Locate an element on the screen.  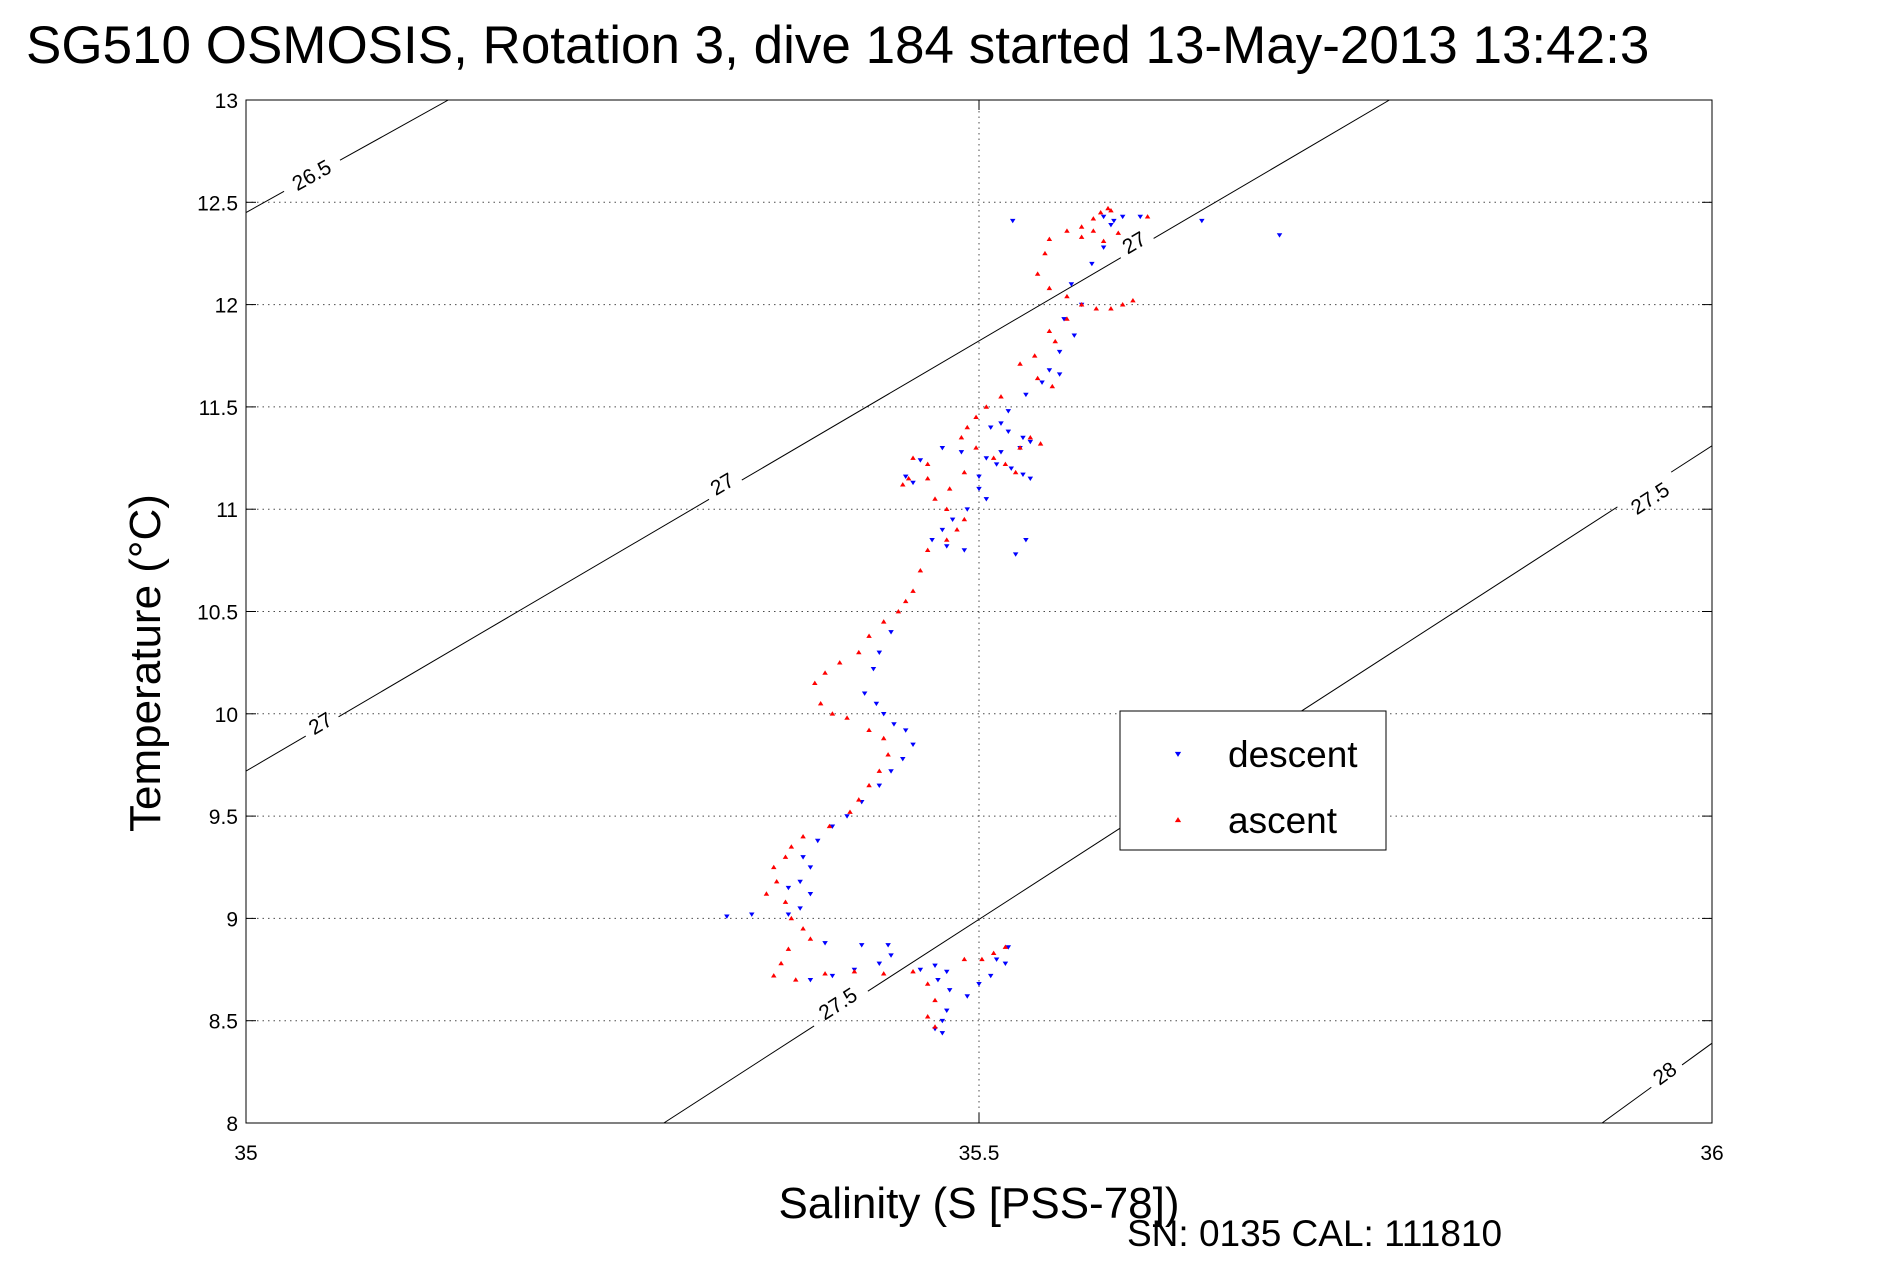
y-axis-label: Temperature (°C) is located at coordinates (145, 663).